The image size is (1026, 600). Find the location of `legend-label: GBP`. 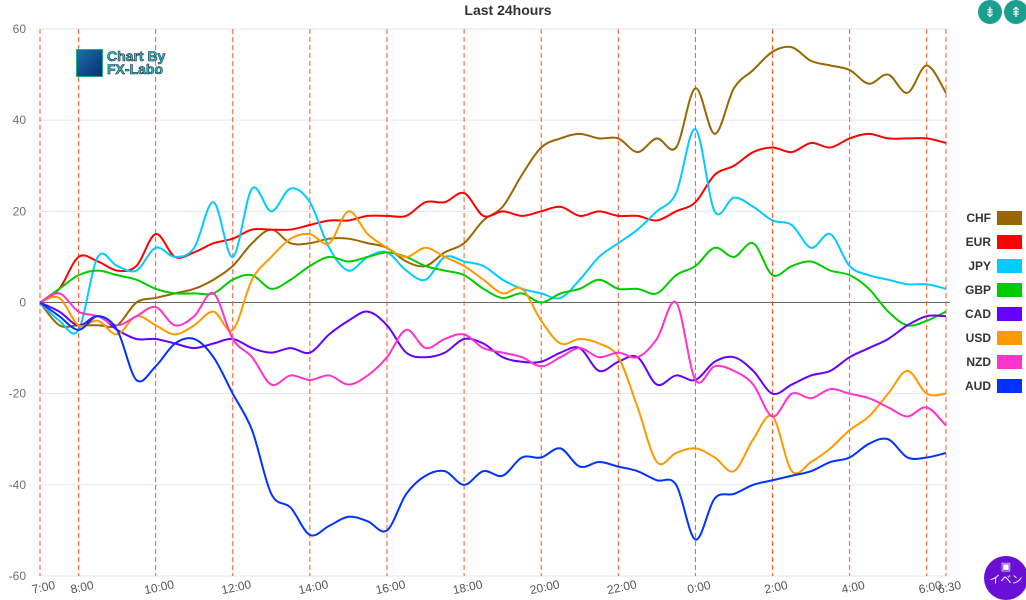

legend-label: GBP is located at coordinates (977, 290).